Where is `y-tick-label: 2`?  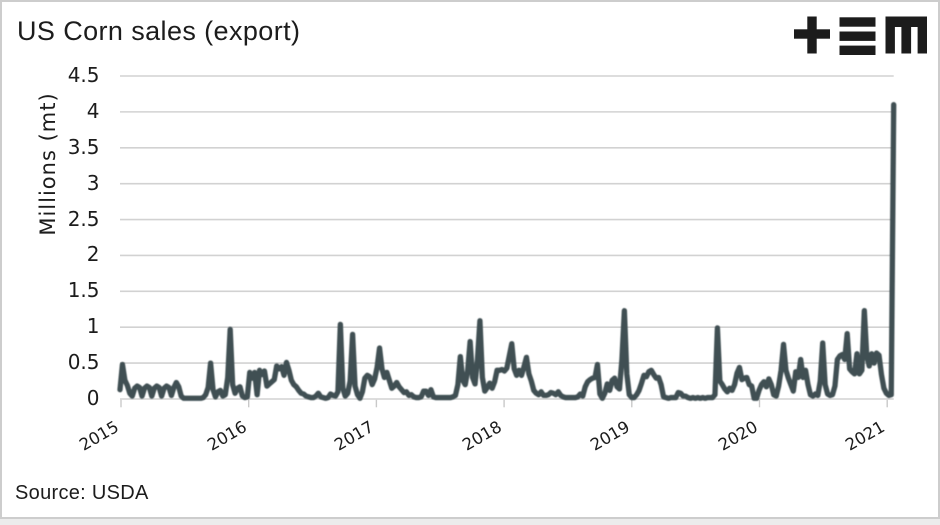 y-tick-label: 2 is located at coordinates (93, 254).